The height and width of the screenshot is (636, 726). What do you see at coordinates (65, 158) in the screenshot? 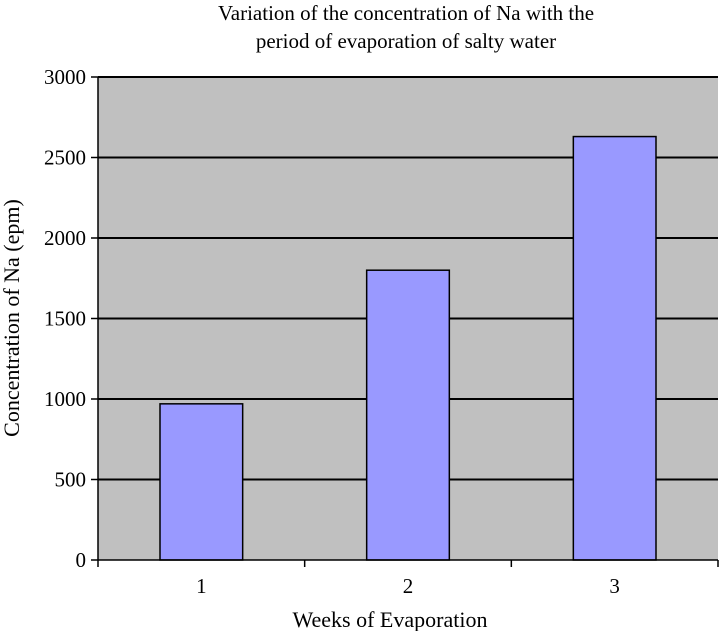
I see `y-tick-label: 2500` at bounding box center [65, 158].